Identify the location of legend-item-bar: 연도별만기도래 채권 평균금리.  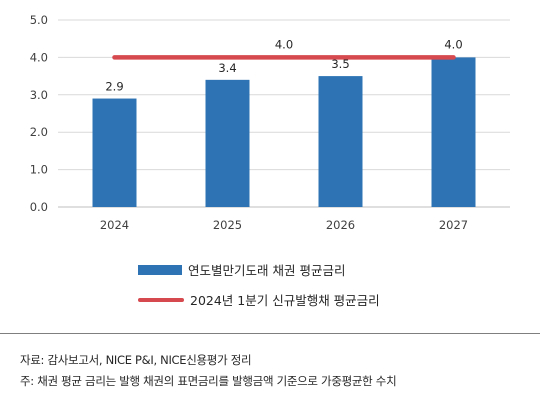
(241, 269).